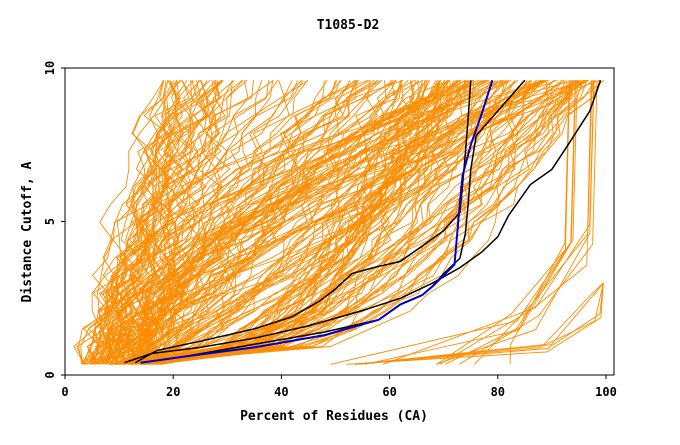  Describe the element at coordinates (339, 387) in the screenshot. I see `x-axis: 0 20 40 60 80 100` at that location.